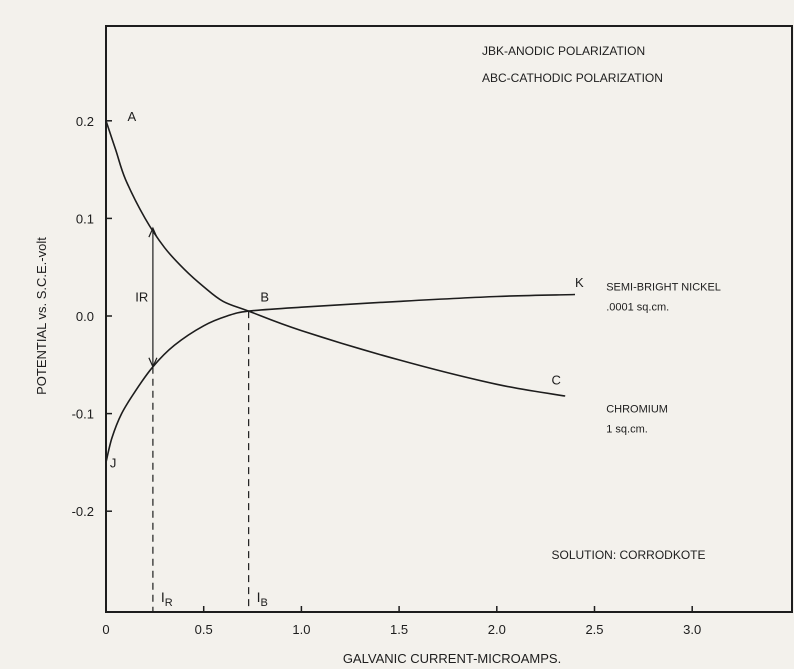 The image size is (794, 669). I want to click on legend-line-1: JBK-ANODIC POLARIZATION, so click(563, 51).